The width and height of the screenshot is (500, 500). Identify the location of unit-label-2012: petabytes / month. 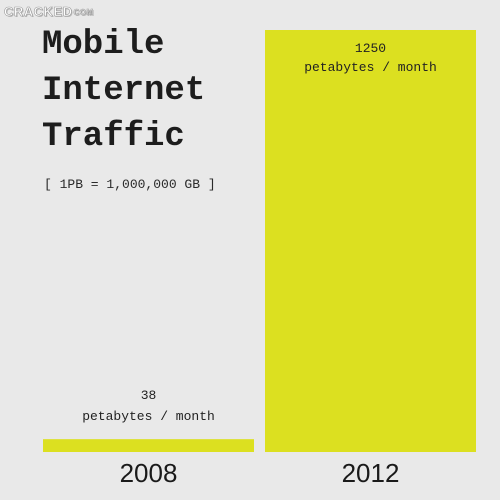
(370, 67).